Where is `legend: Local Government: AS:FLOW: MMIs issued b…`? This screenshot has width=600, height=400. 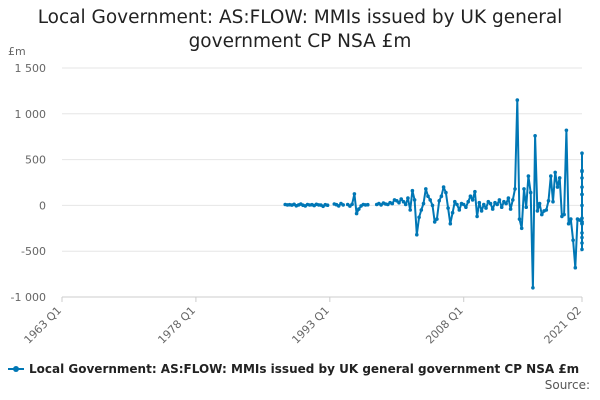 legend: Local Government: AS:FLOW: MMIs issued b… is located at coordinates (293, 369).